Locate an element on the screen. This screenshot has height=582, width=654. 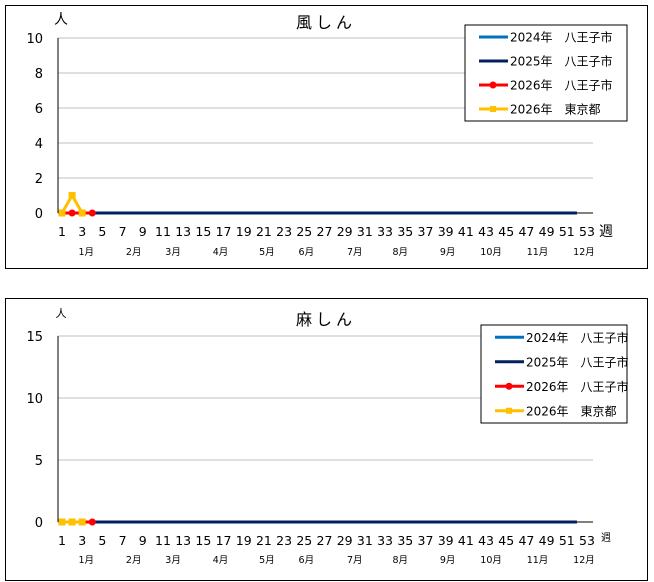
legend-label: 2026年 東京都 is located at coordinates (555, 110).